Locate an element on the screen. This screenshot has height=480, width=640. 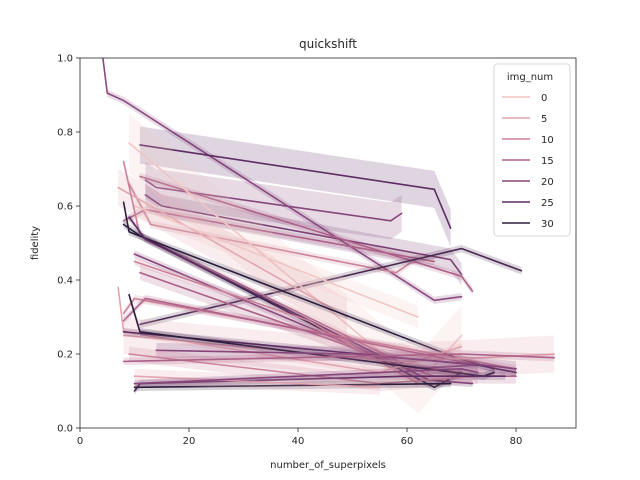
legend-entries: 0 5 10 15 20 25 30 is located at coordinates (528, 161).